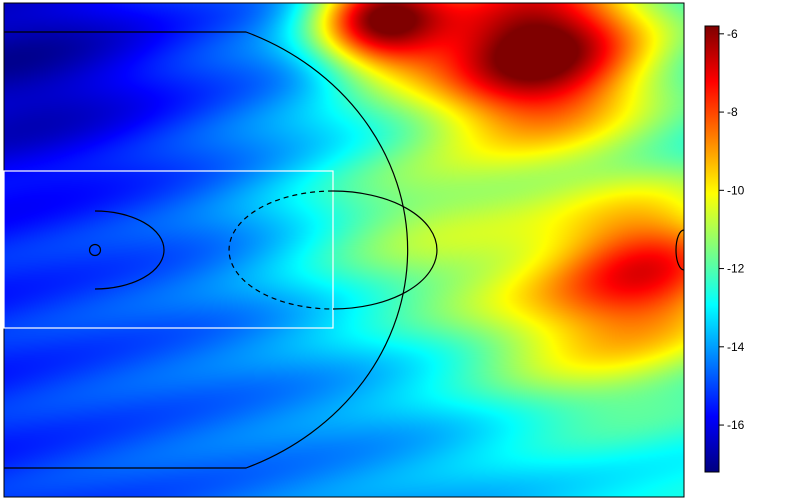  I want to click on colorbar-tick-label: -12, so click(736, 269).